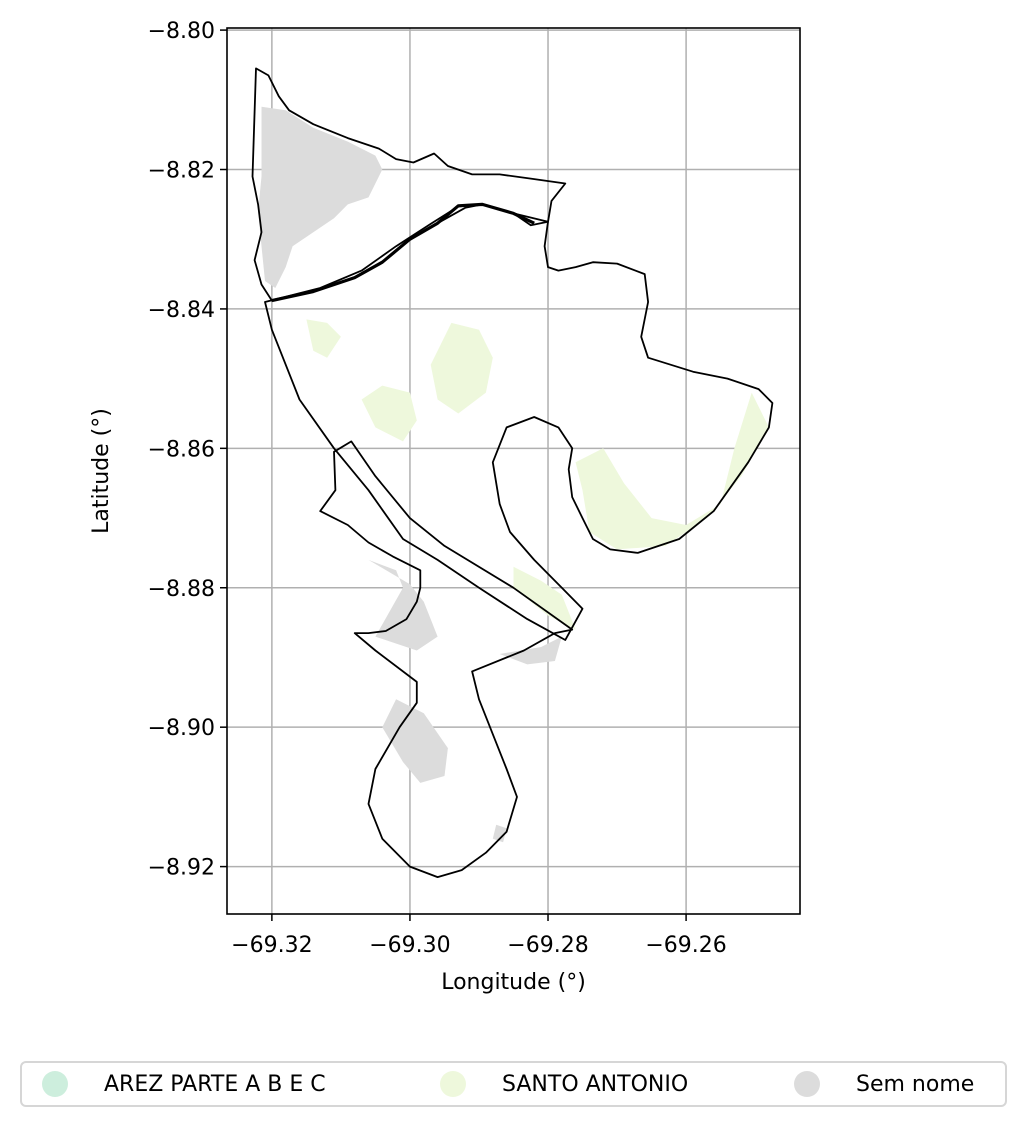  I want to click on region-sem-nome-south-low, so click(415, 741).